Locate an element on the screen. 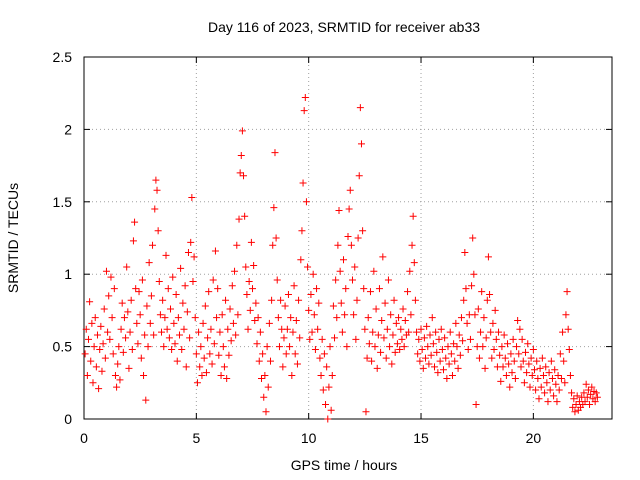 This screenshot has height=480, width=640. x-tick-label: 0 is located at coordinates (84, 438).